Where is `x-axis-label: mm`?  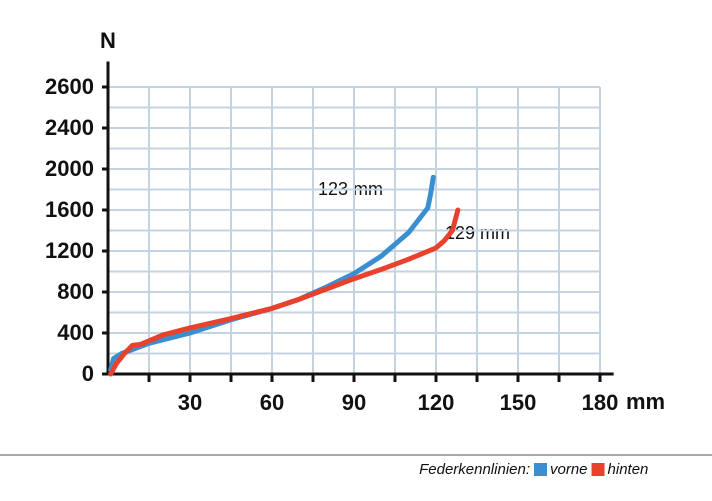 x-axis-label: mm is located at coordinates (645, 401).